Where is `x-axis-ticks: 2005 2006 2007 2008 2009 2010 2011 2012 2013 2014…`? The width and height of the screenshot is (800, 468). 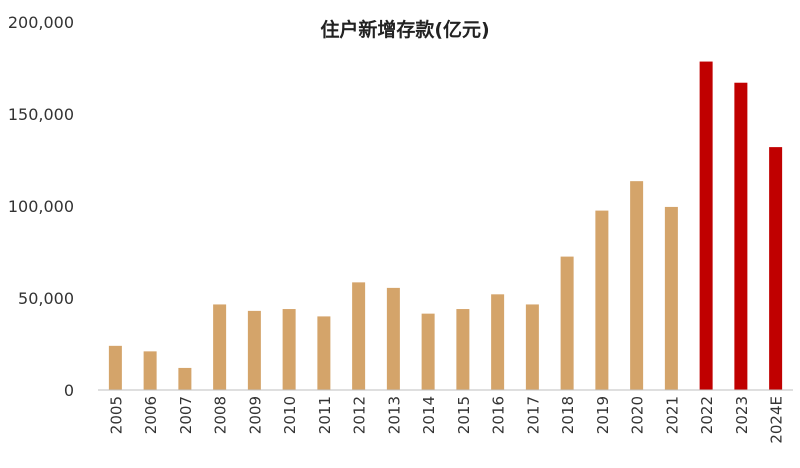 x-axis-ticks: 2005 2006 2007 2008 2009 2010 2011 2012 2013 2014… is located at coordinates (446, 420).